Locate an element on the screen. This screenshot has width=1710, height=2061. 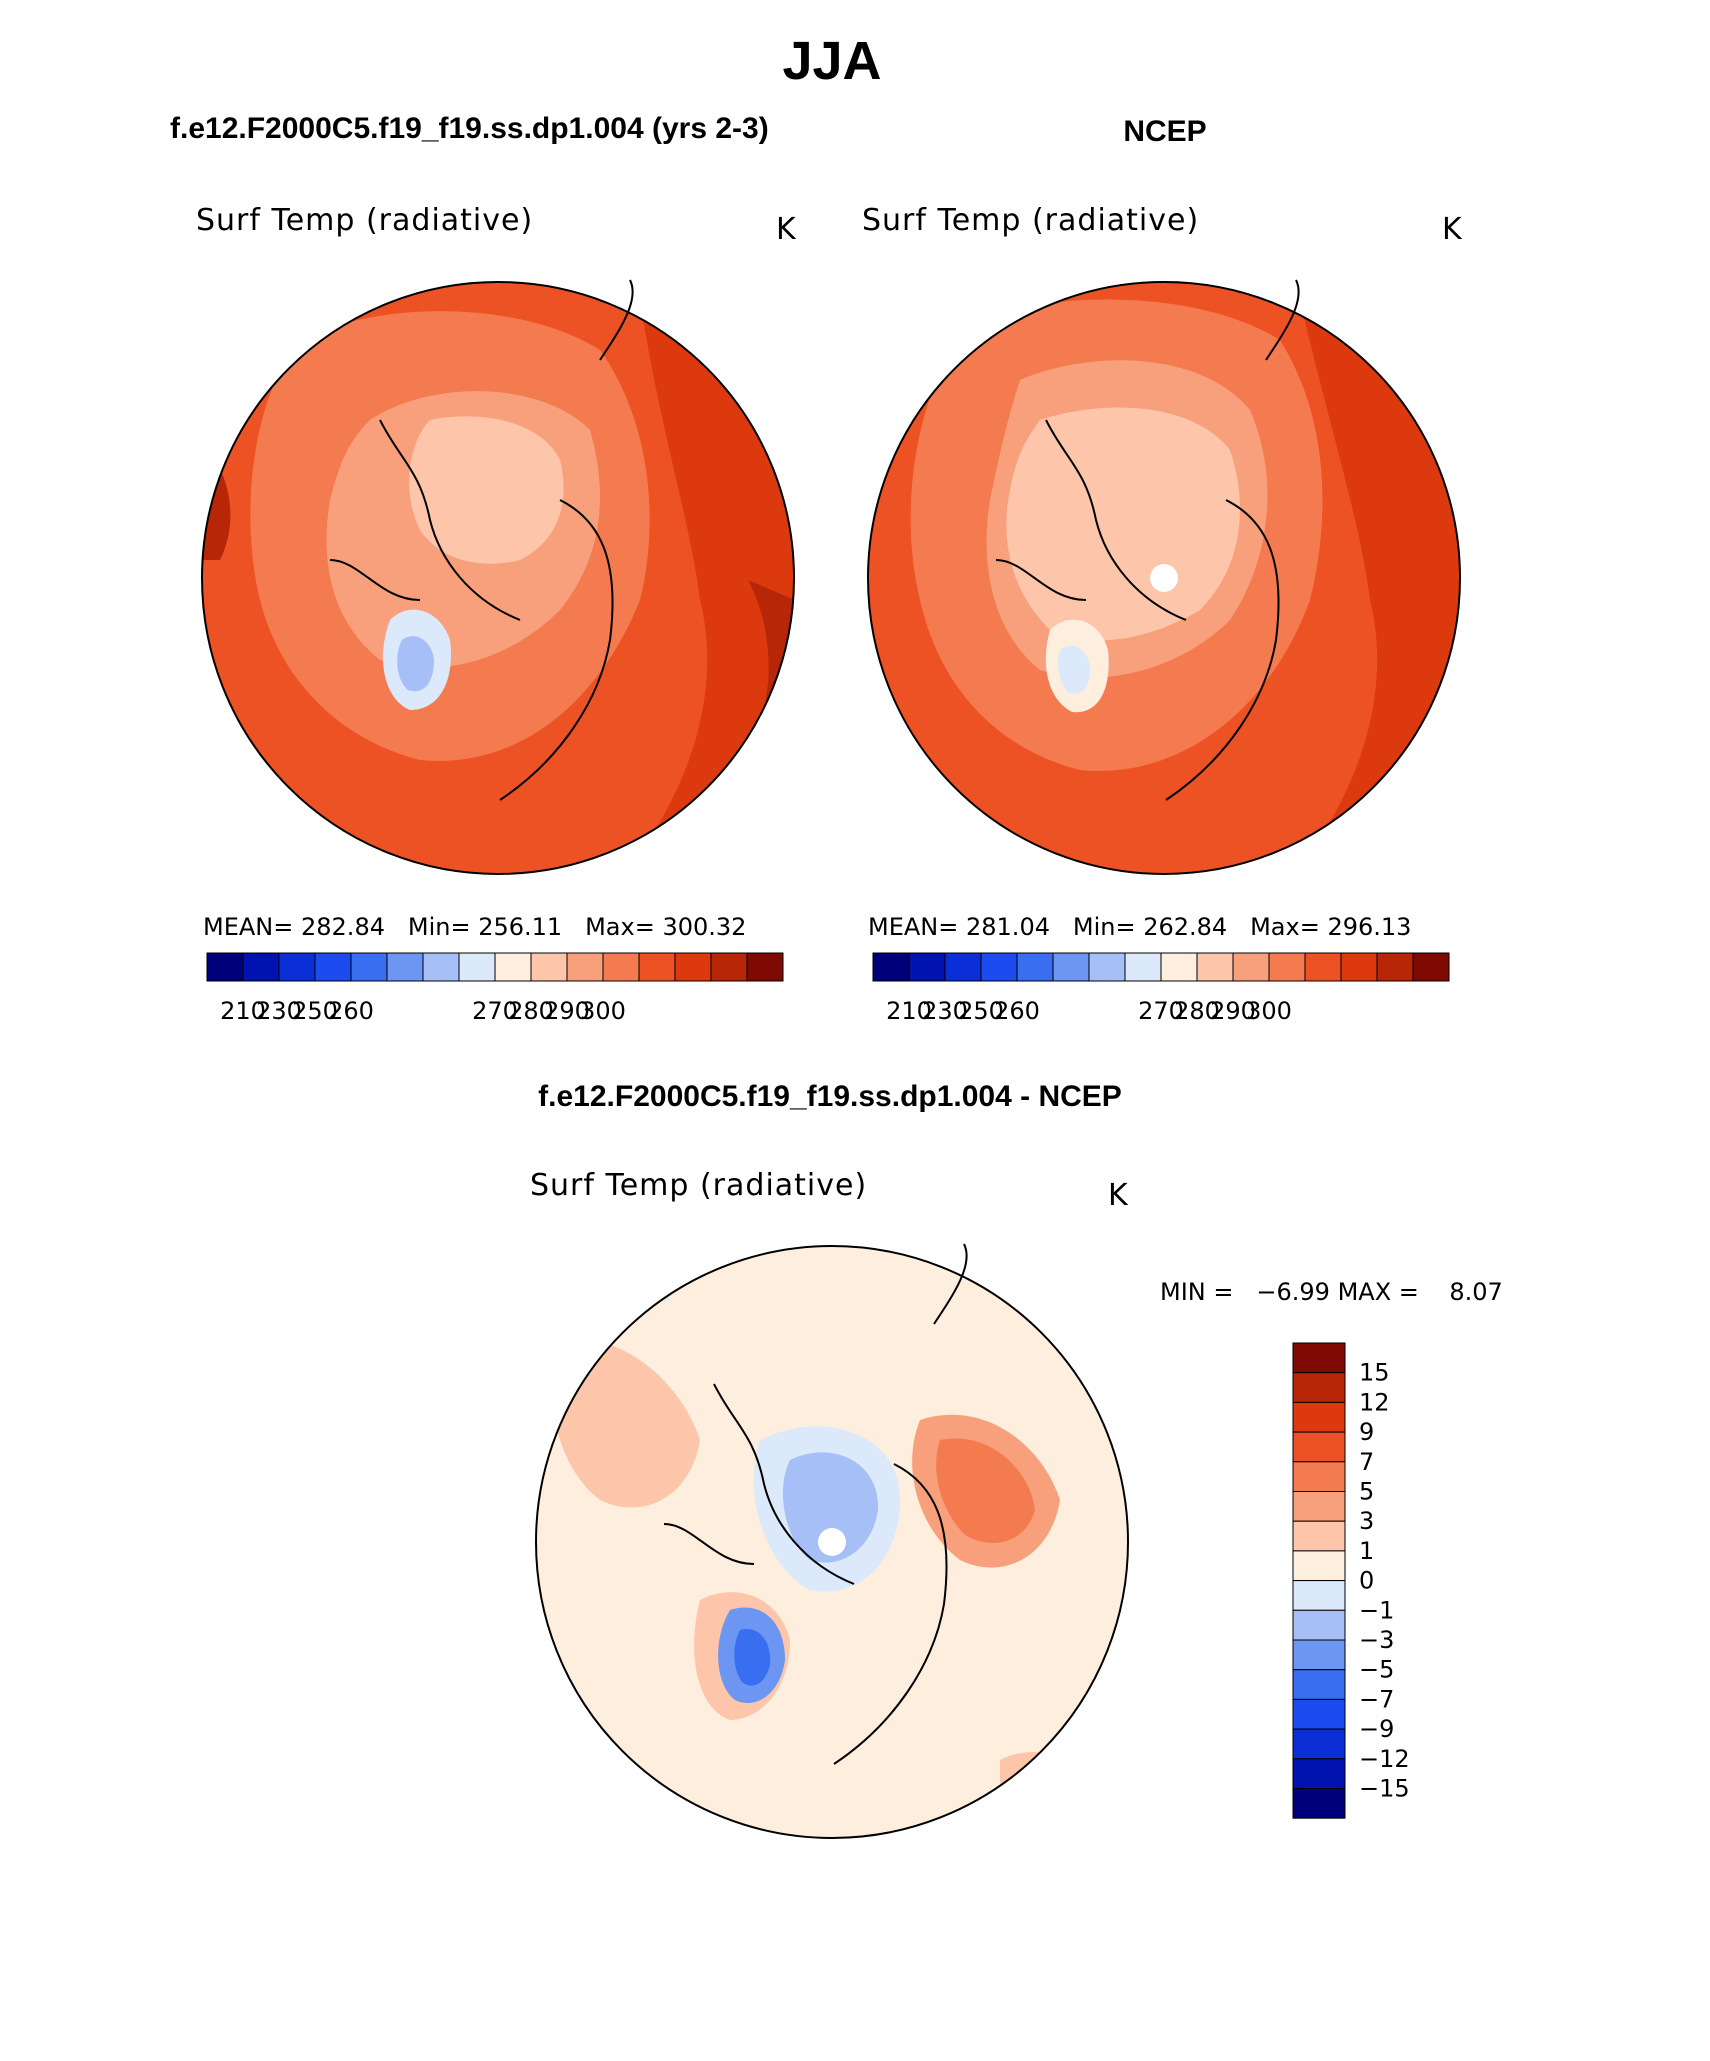
colorbar-tick-label: −5 is located at coordinates (1376, 1670).